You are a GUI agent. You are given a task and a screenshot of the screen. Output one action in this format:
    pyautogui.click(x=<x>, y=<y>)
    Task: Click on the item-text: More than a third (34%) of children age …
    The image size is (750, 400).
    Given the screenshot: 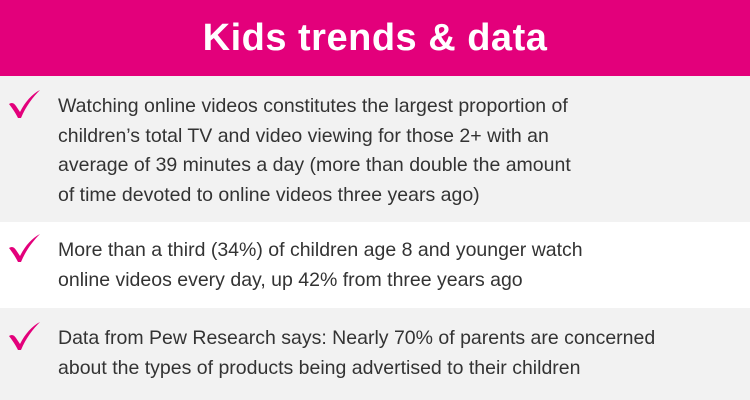 What is the action you would take?
    pyautogui.click(x=320, y=250)
    